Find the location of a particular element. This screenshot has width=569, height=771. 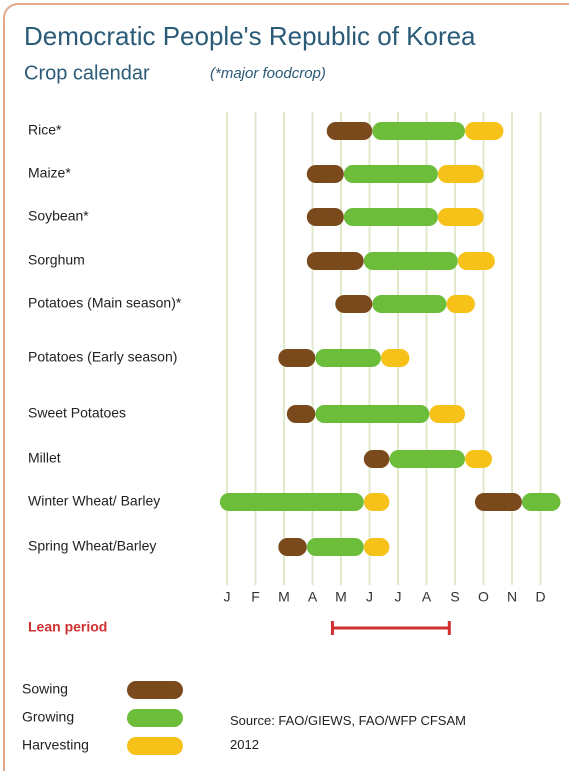

legend-label: Sowing is located at coordinates (45, 689).